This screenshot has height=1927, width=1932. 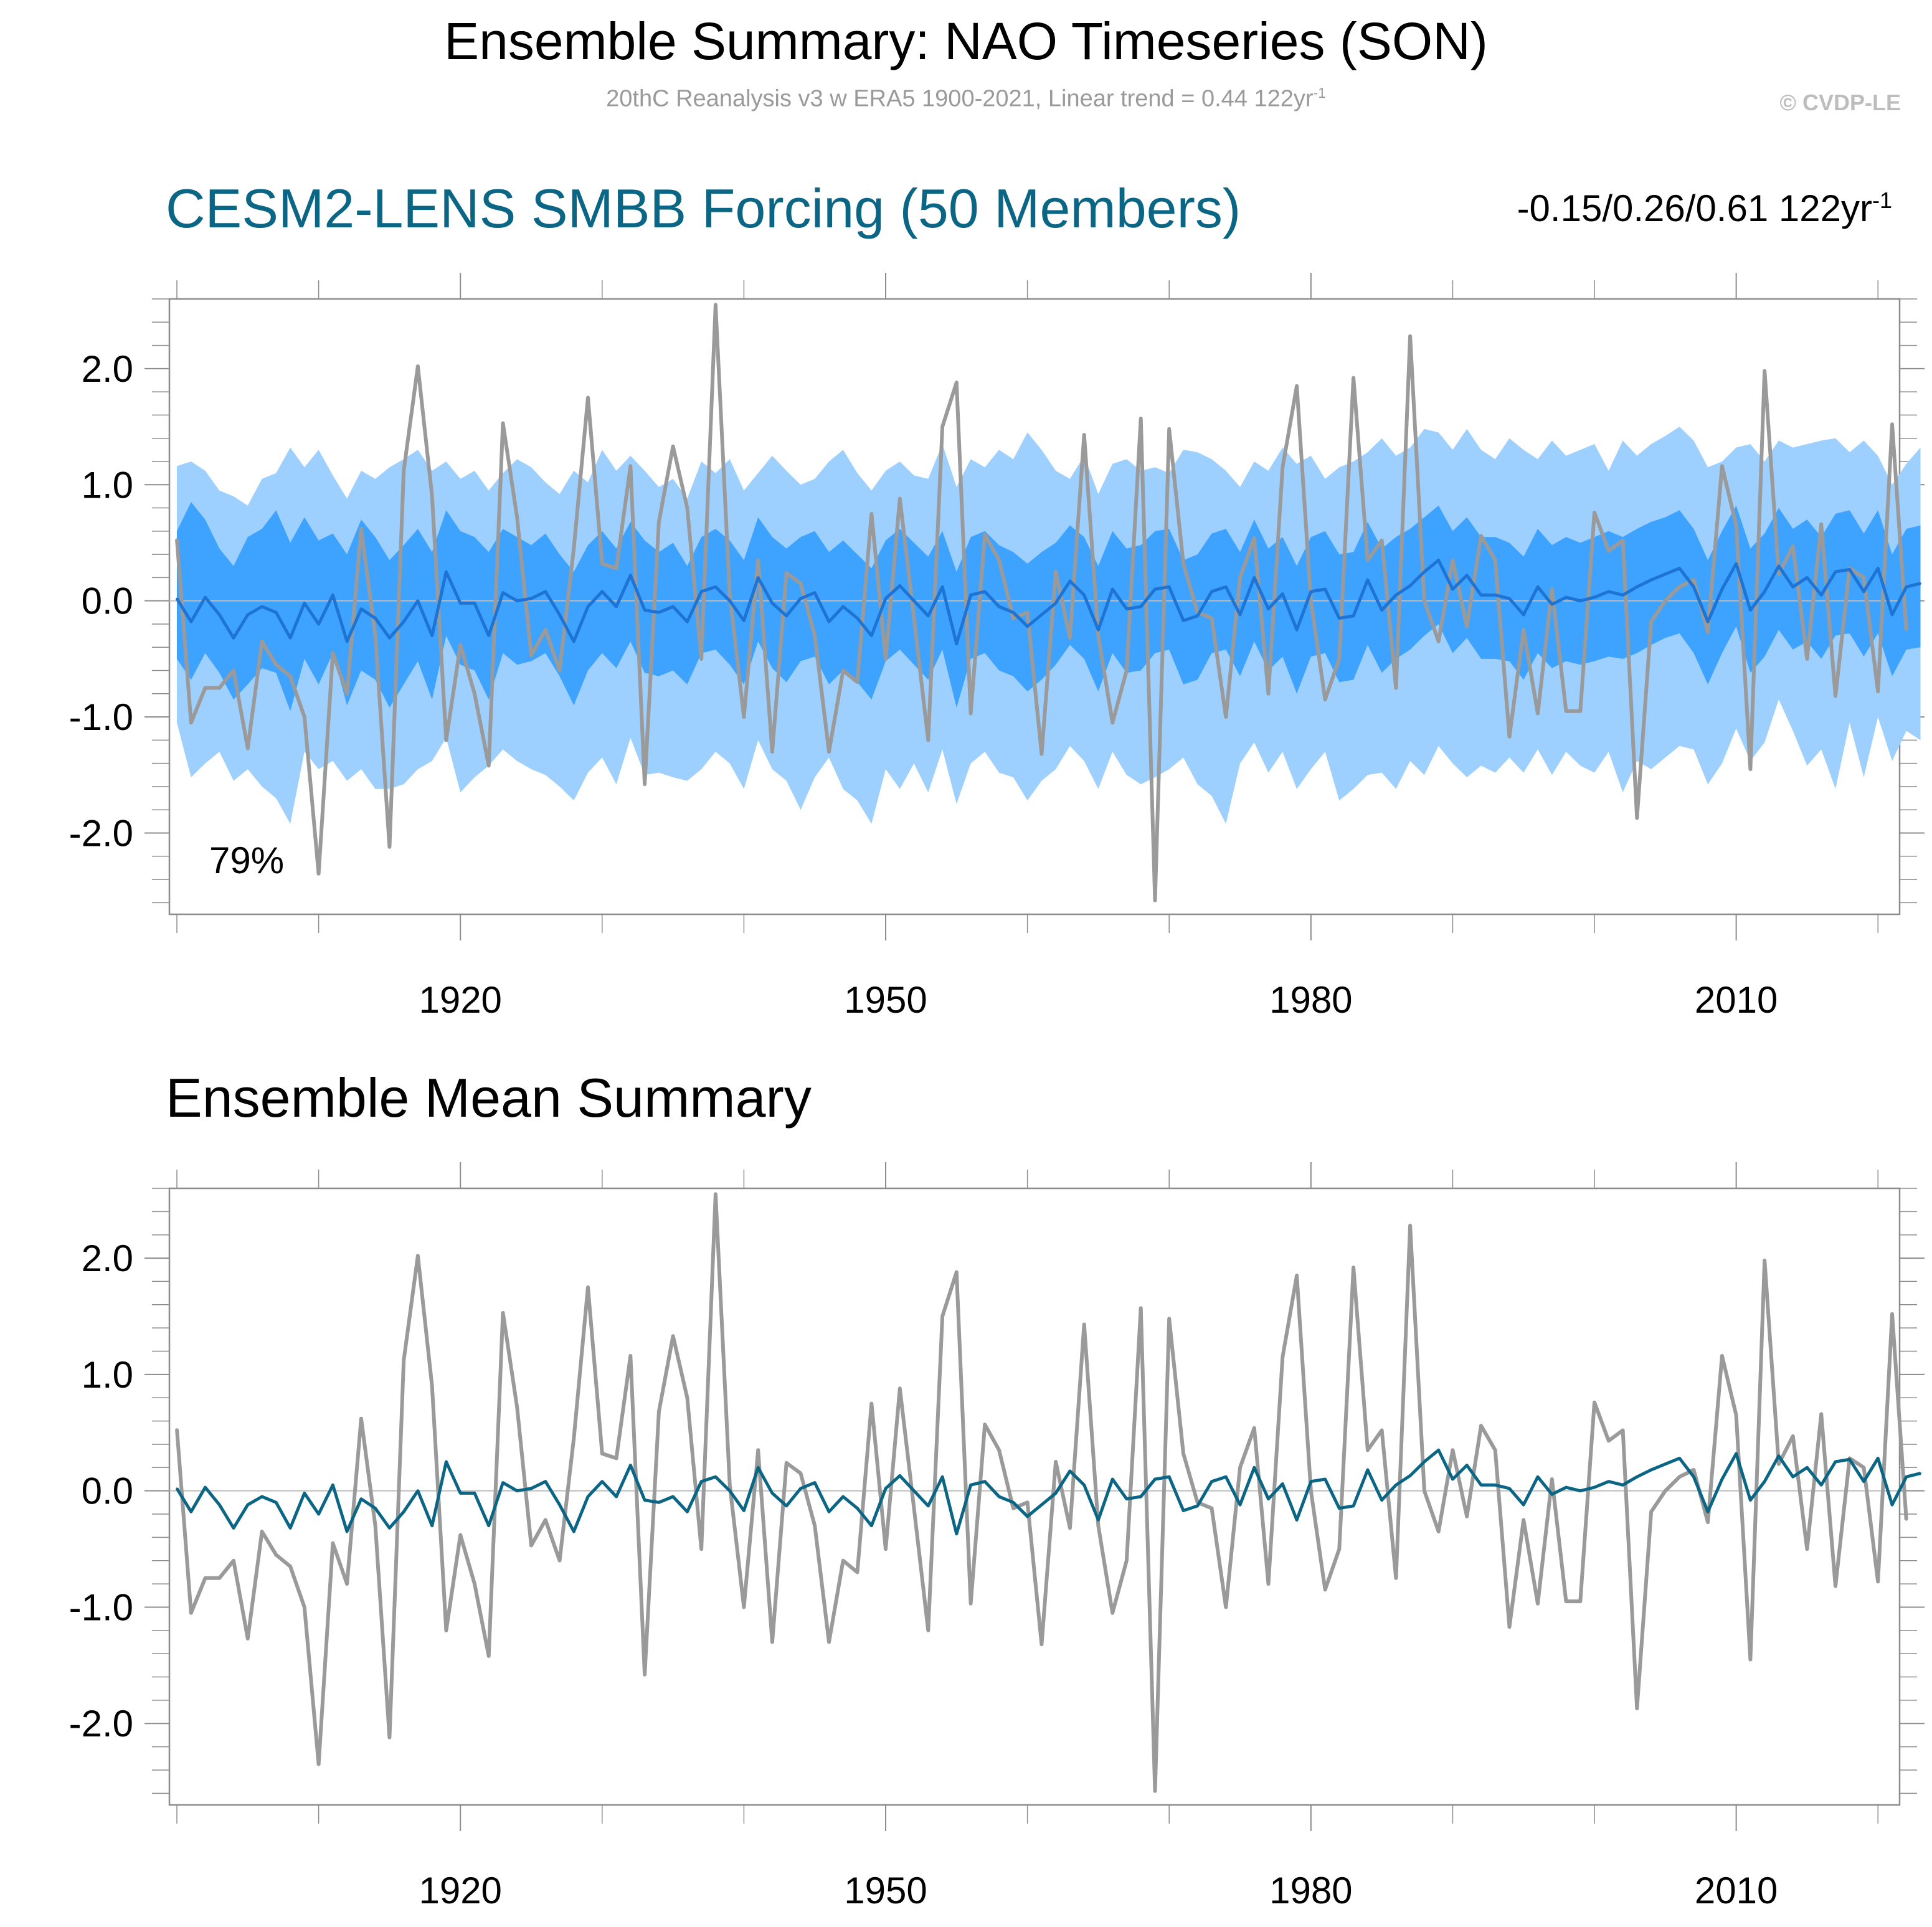 I want to click on trend-range-text: -0.15/0.26/0.61 122yr, so click(x=1694, y=208).